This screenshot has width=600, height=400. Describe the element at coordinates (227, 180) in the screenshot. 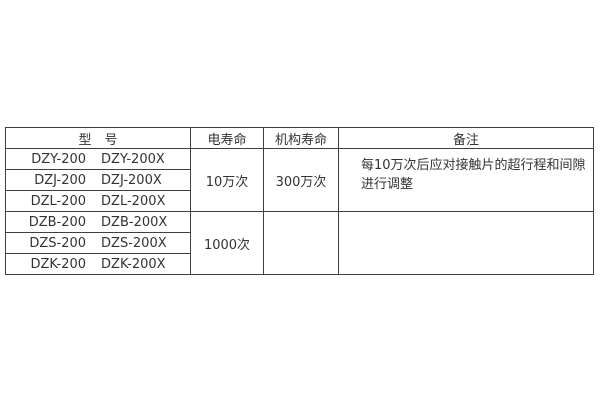

I see `electrical-life-cell: 10万次` at that location.